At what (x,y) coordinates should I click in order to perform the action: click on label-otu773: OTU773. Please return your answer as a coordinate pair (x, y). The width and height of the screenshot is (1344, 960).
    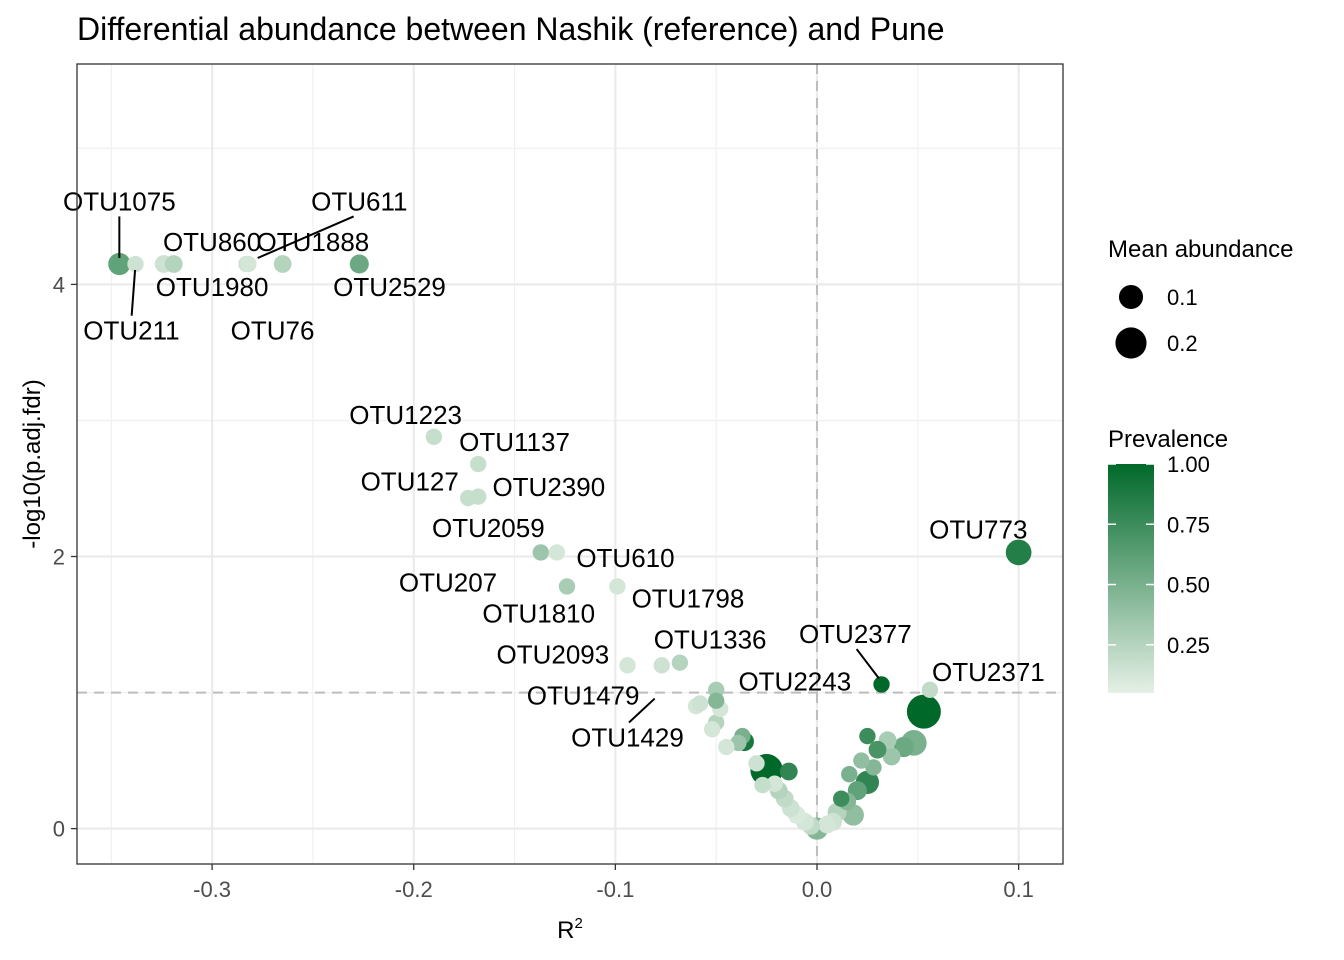
    Looking at the image, I should click on (978, 529).